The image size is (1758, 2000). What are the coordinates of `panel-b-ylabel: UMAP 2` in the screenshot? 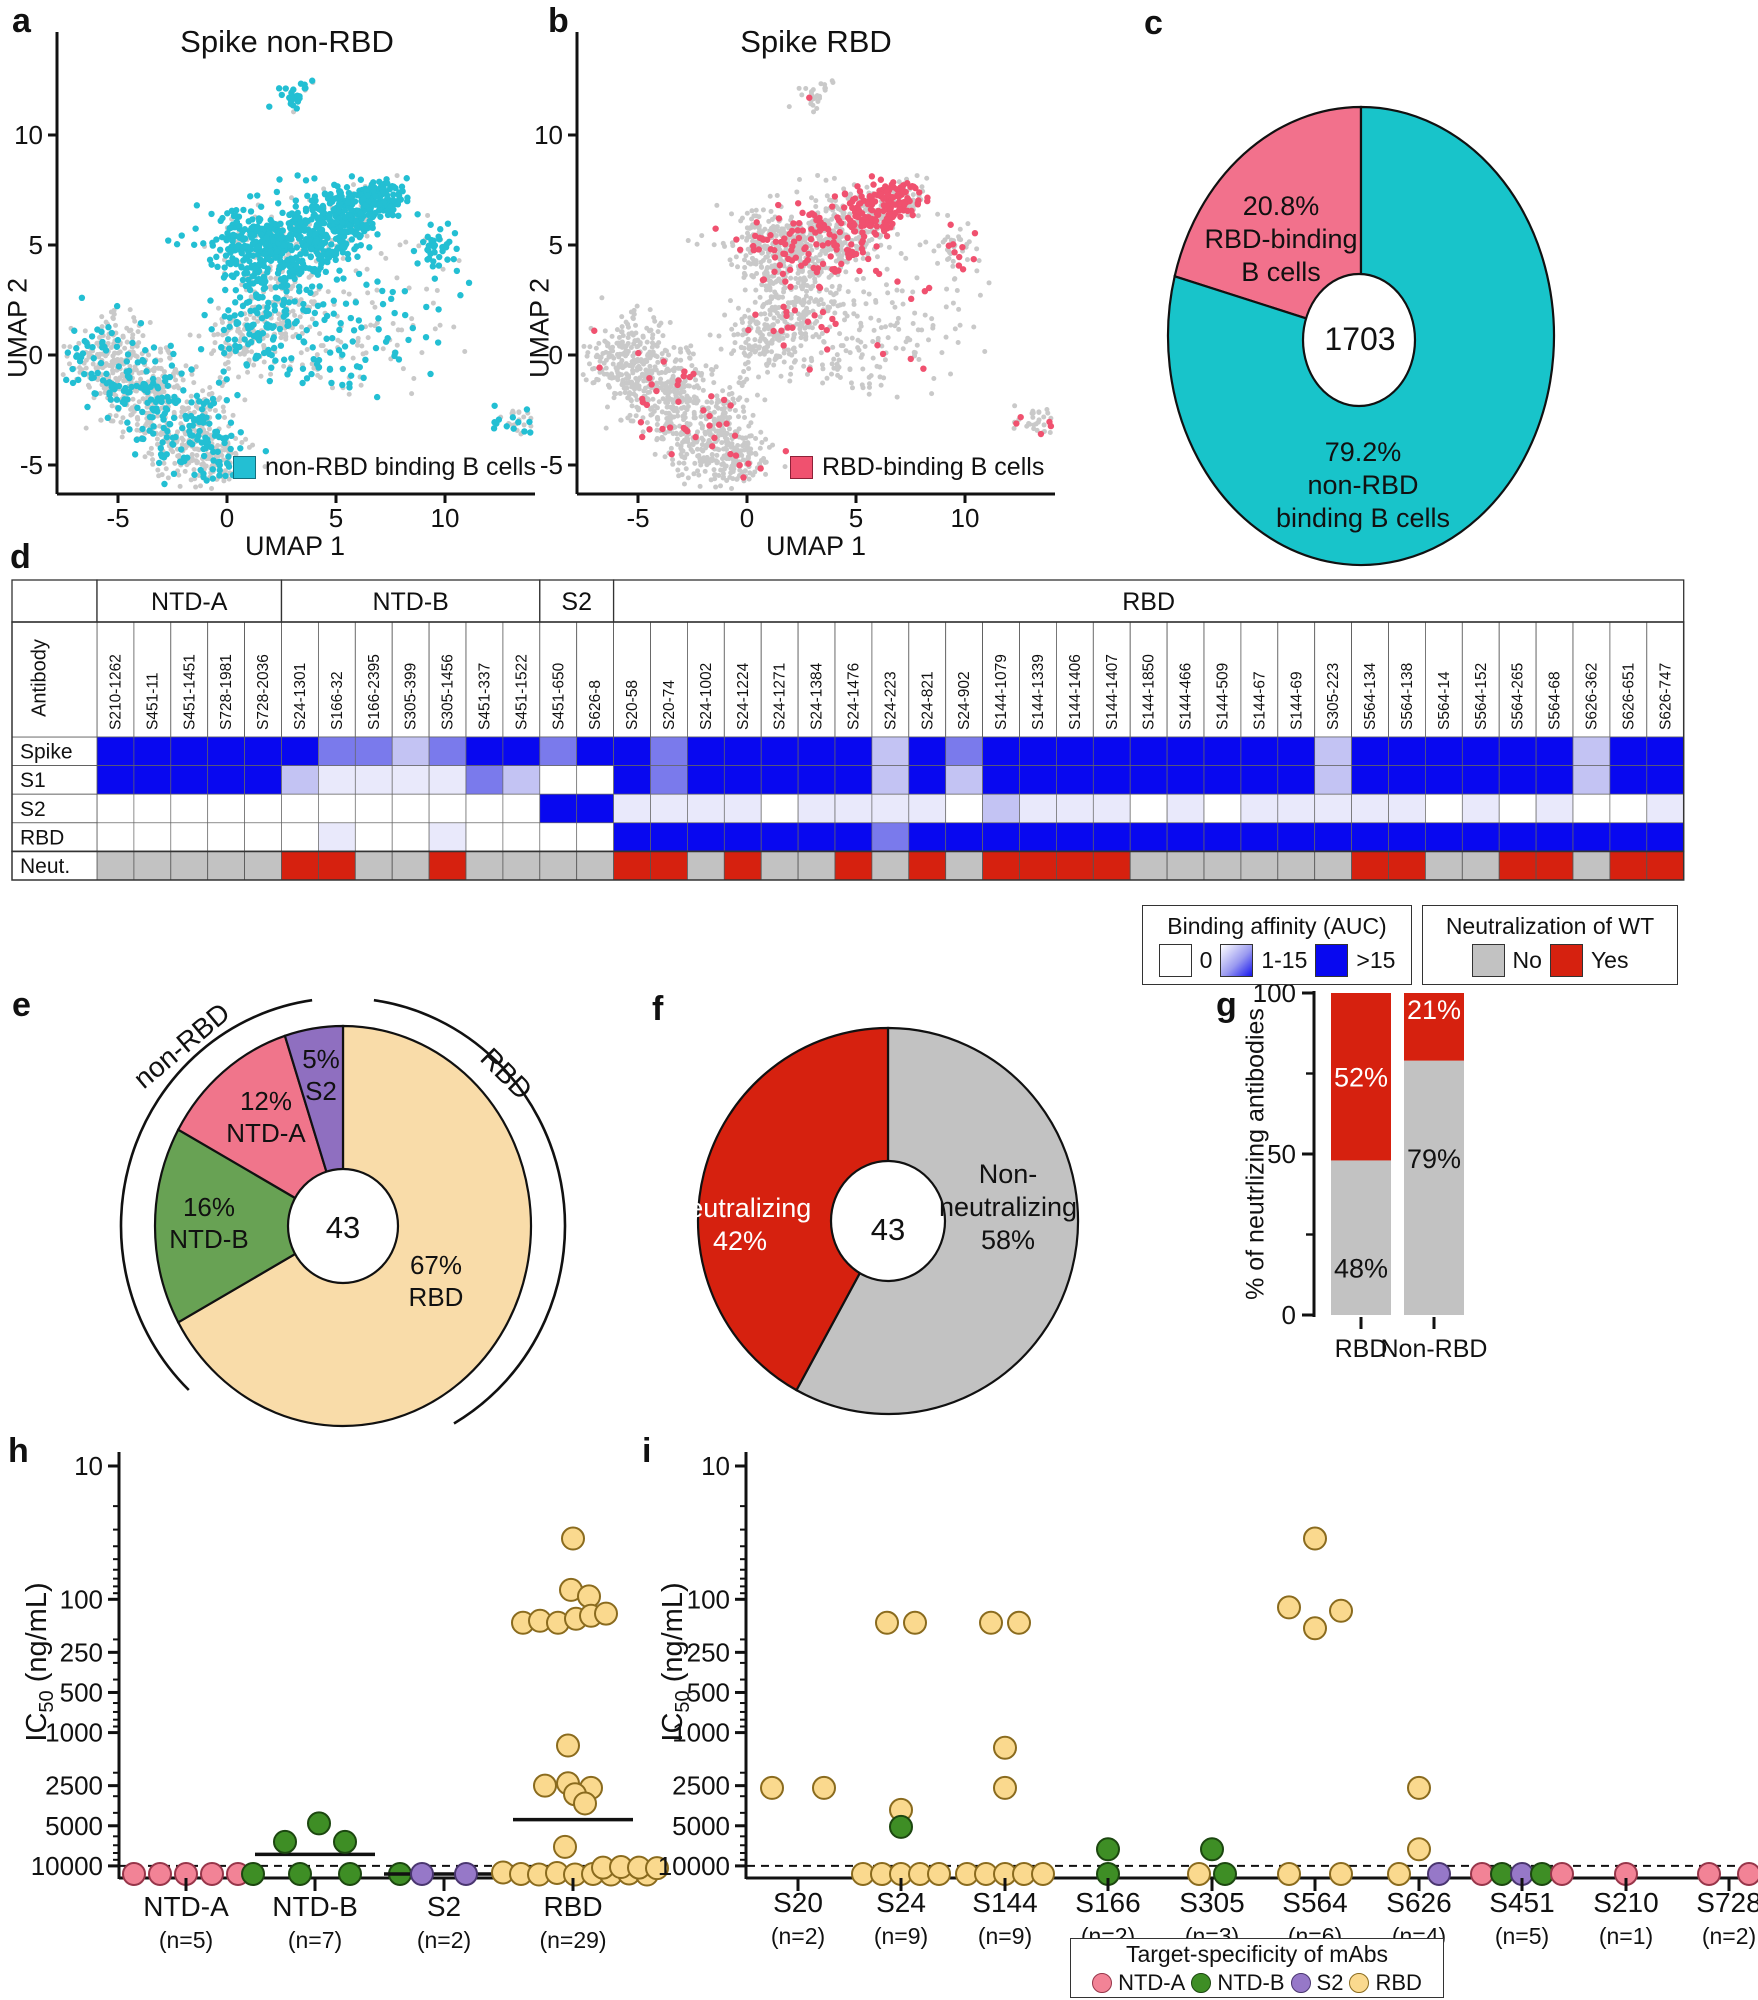 It's located at (539, 328).